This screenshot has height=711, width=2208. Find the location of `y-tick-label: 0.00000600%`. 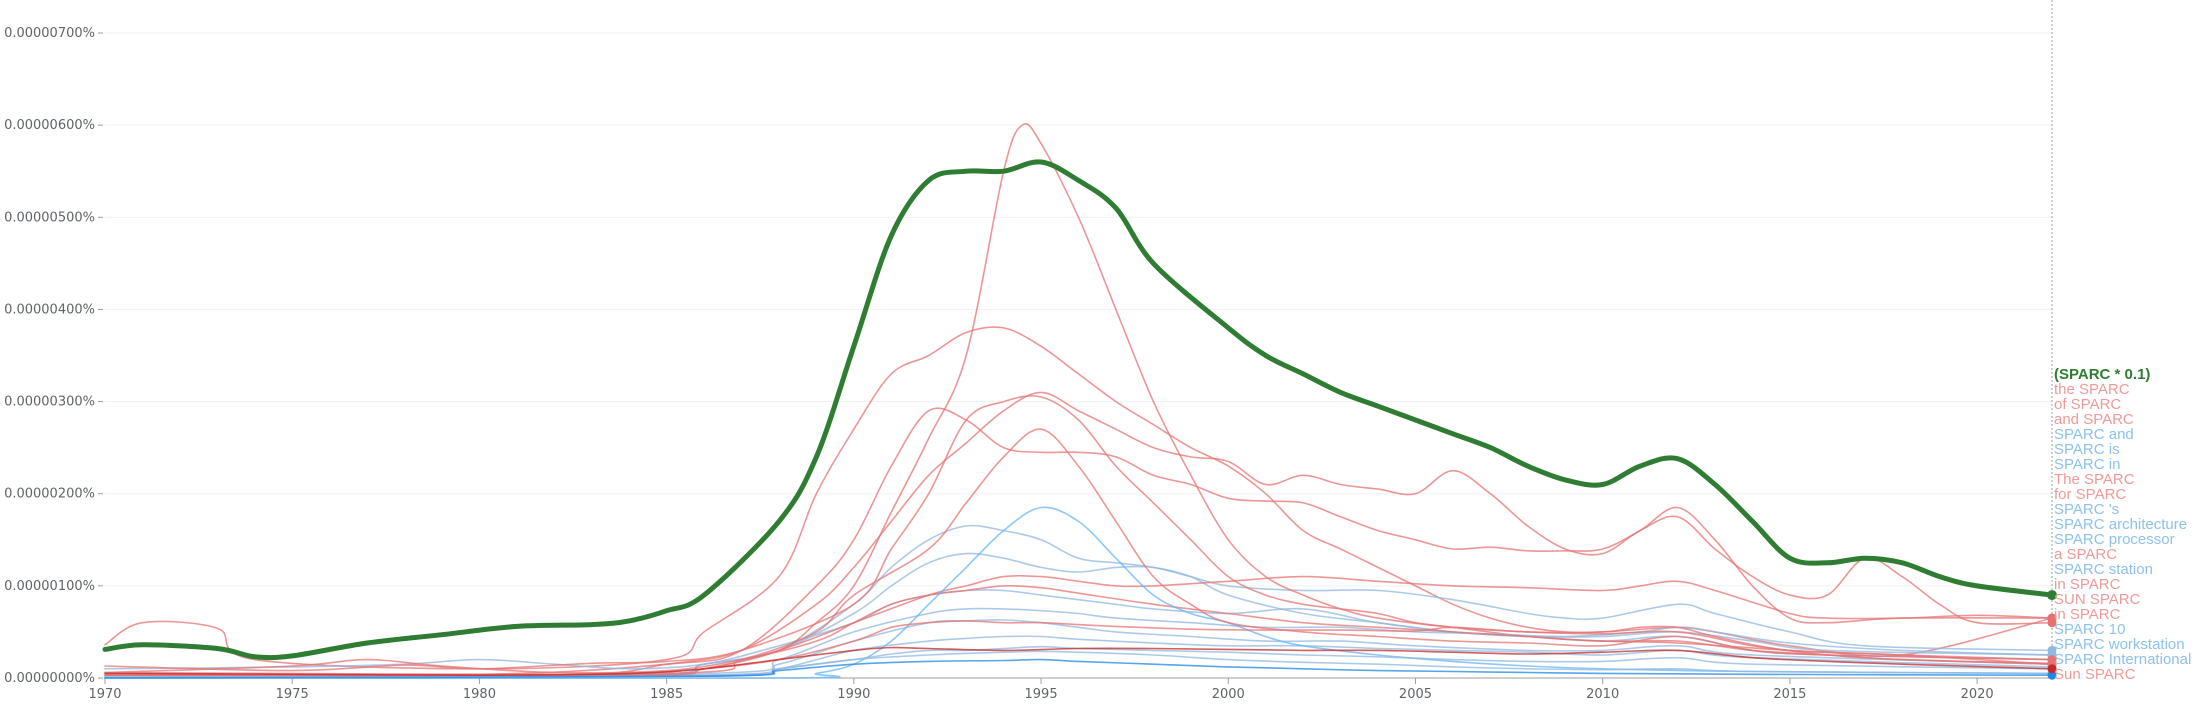

y-tick-label: 0.00000600% is located at coordinates (49, 125).